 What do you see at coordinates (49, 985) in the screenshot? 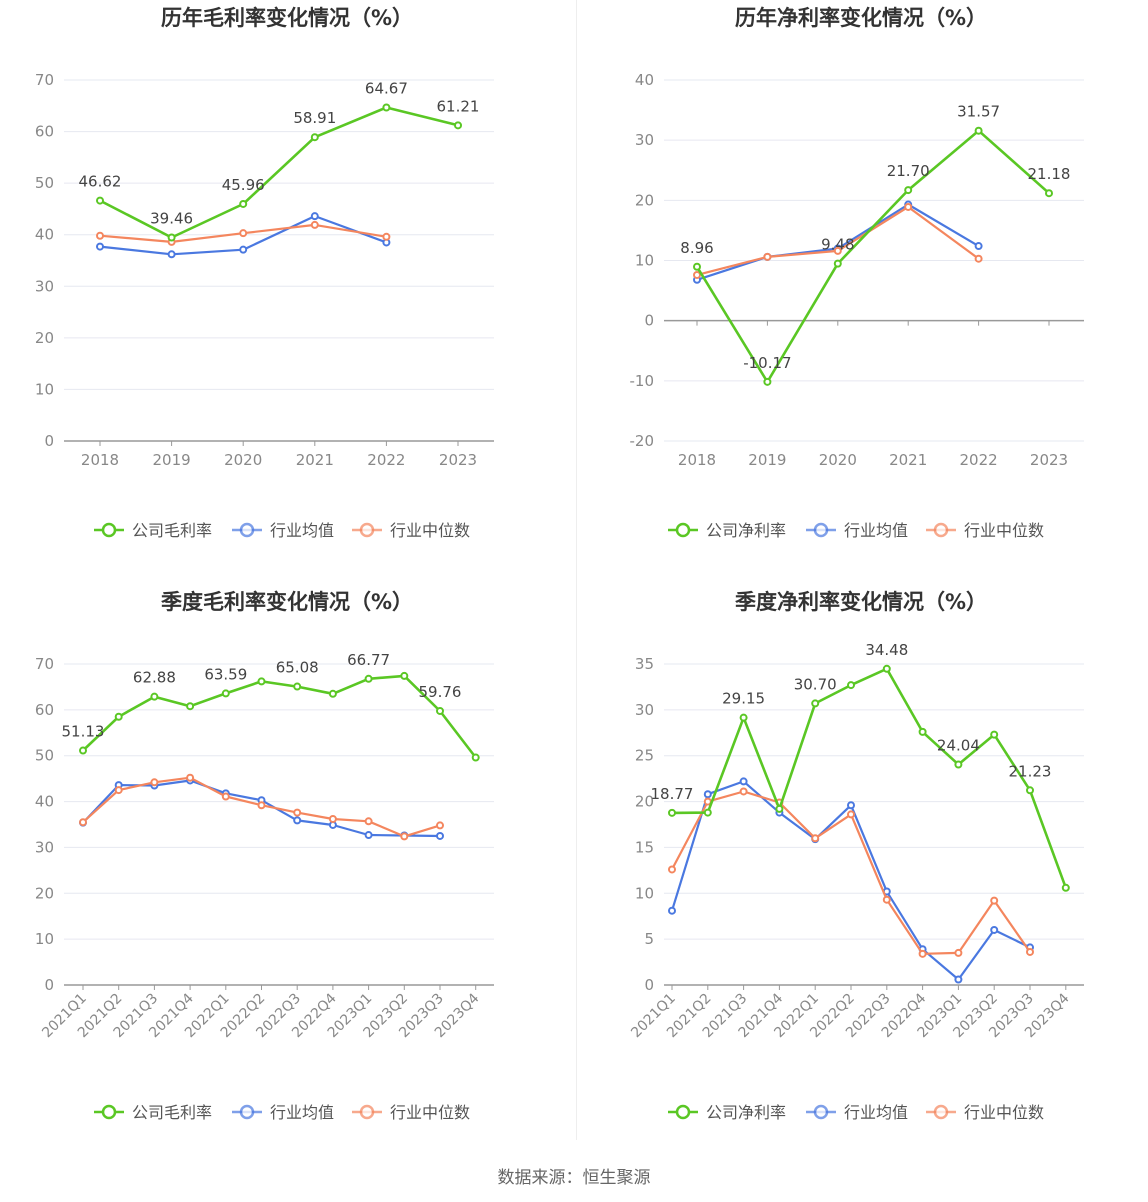
I see `y-tick-label: 0` at bounding box center [49, 985].